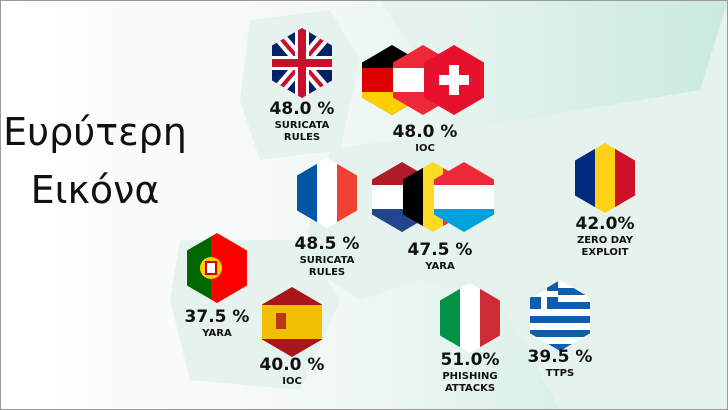  Describe the element at coordinates (469, 376) in the screenshot. I see `category-label: PHISHING` at that location.